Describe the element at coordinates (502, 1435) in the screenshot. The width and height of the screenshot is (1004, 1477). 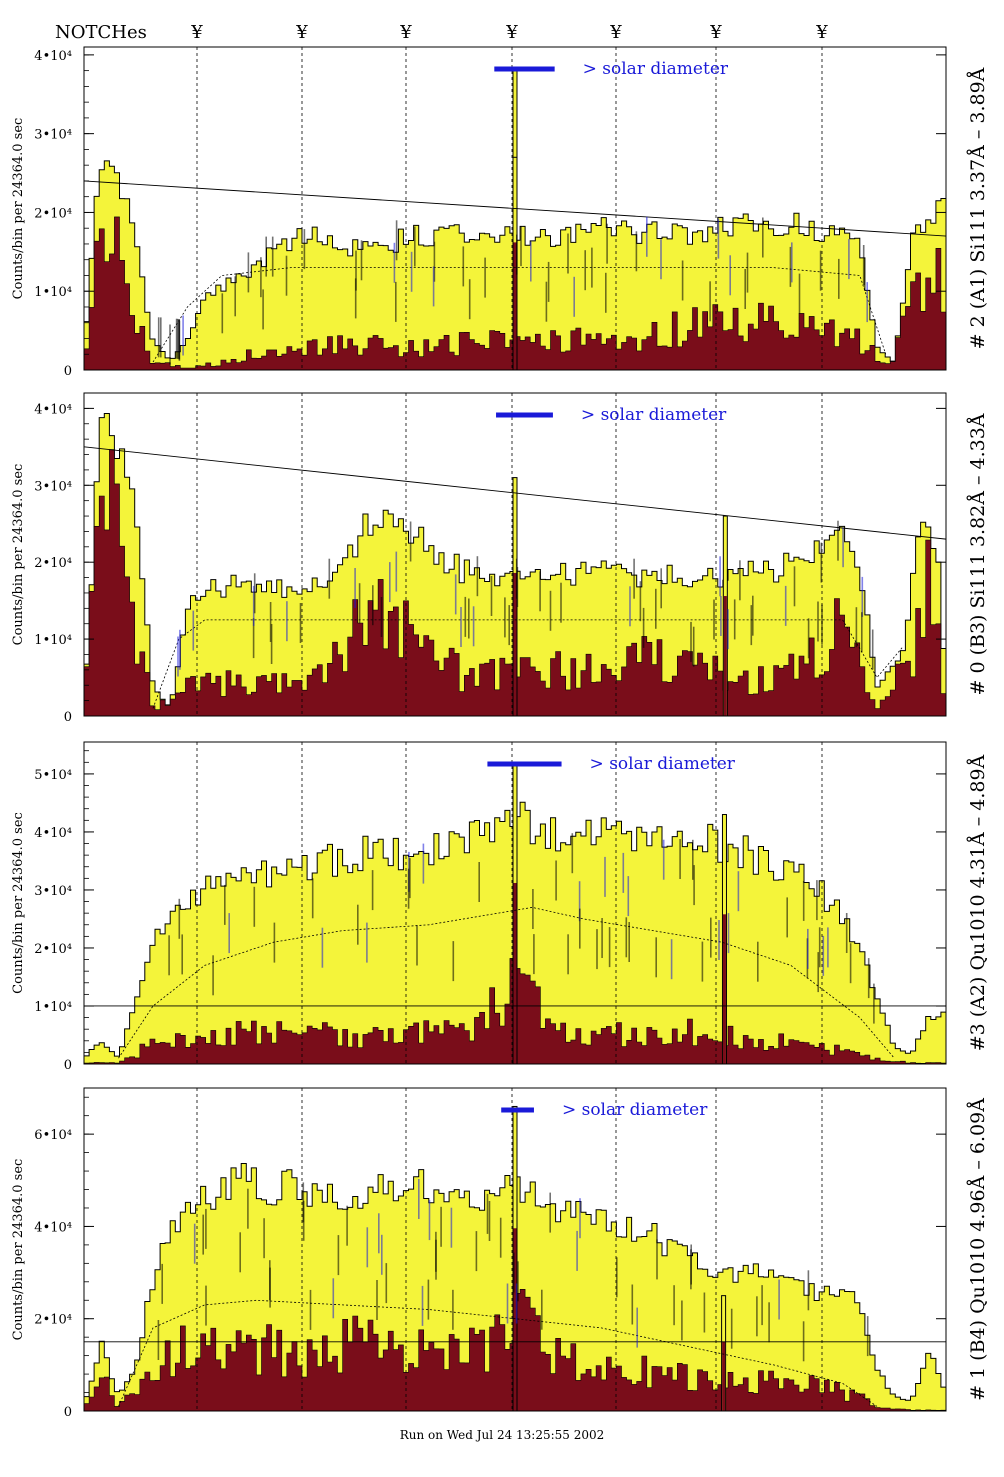
I see `run-timestamp: Run on Wed Jul 24 13:25:55 2002` at that location.